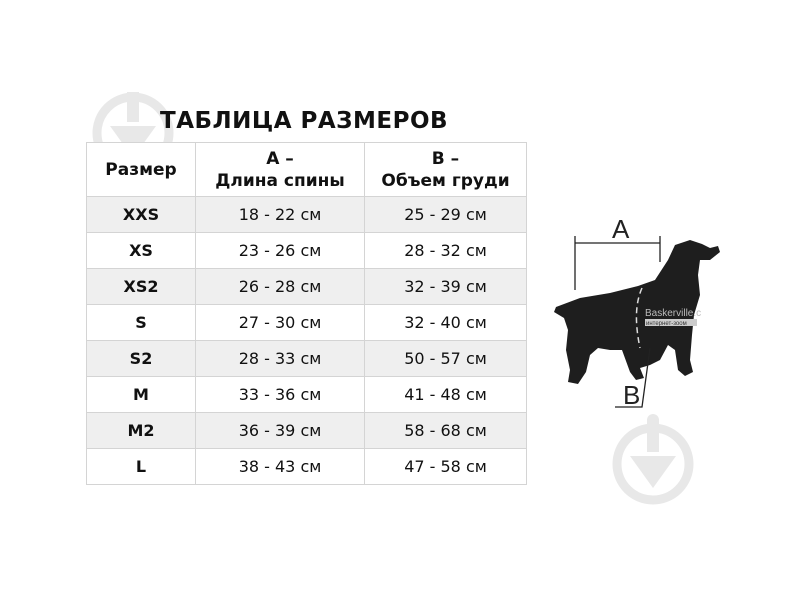 The width and height of the screenshot is (800, 600). Describe the element at coordinates (639, 318) in the screenshot. I see `chest-marker-dashed` at that location.